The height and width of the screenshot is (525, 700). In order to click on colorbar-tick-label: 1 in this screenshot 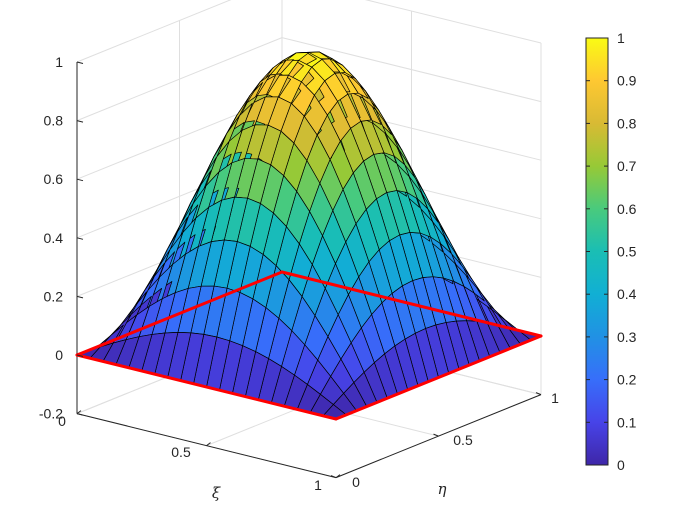, I will do `click(621, 38)`.